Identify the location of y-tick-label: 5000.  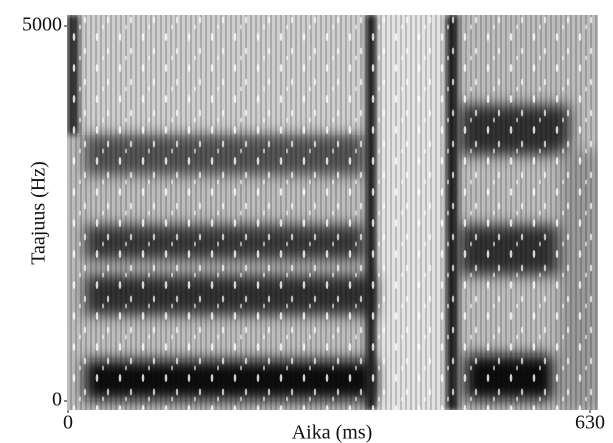
(42, 25).